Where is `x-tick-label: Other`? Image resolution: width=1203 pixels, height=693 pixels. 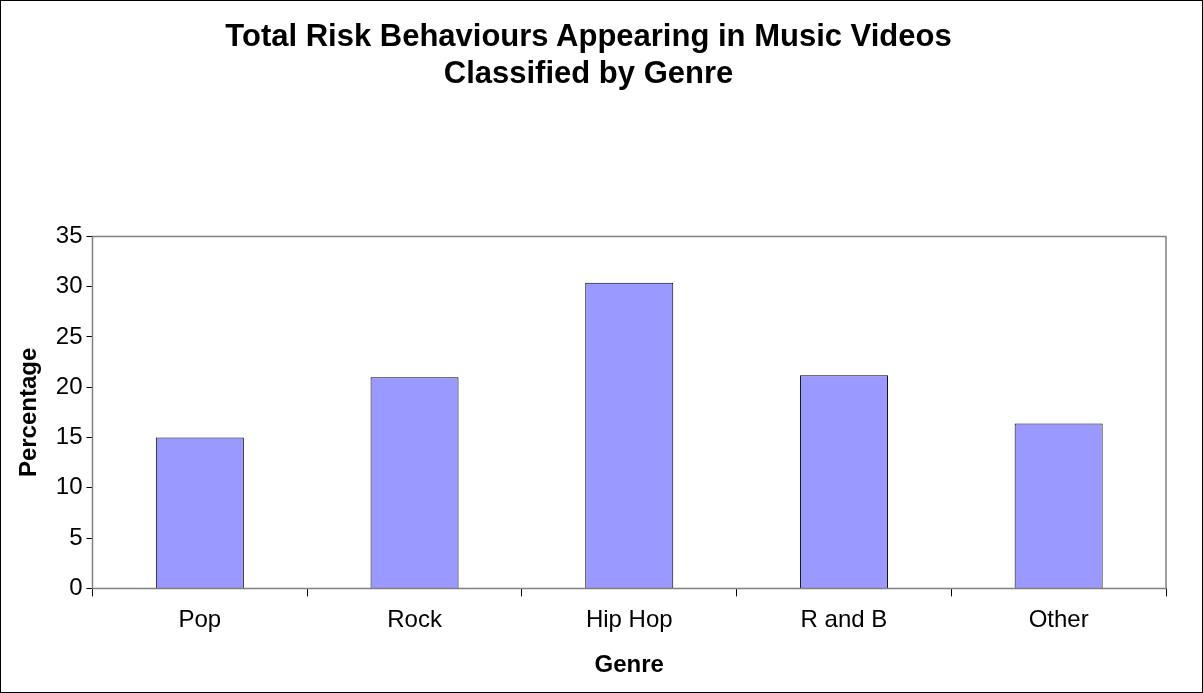
x-tick-label: Other is located at coordinates (1058, 619).